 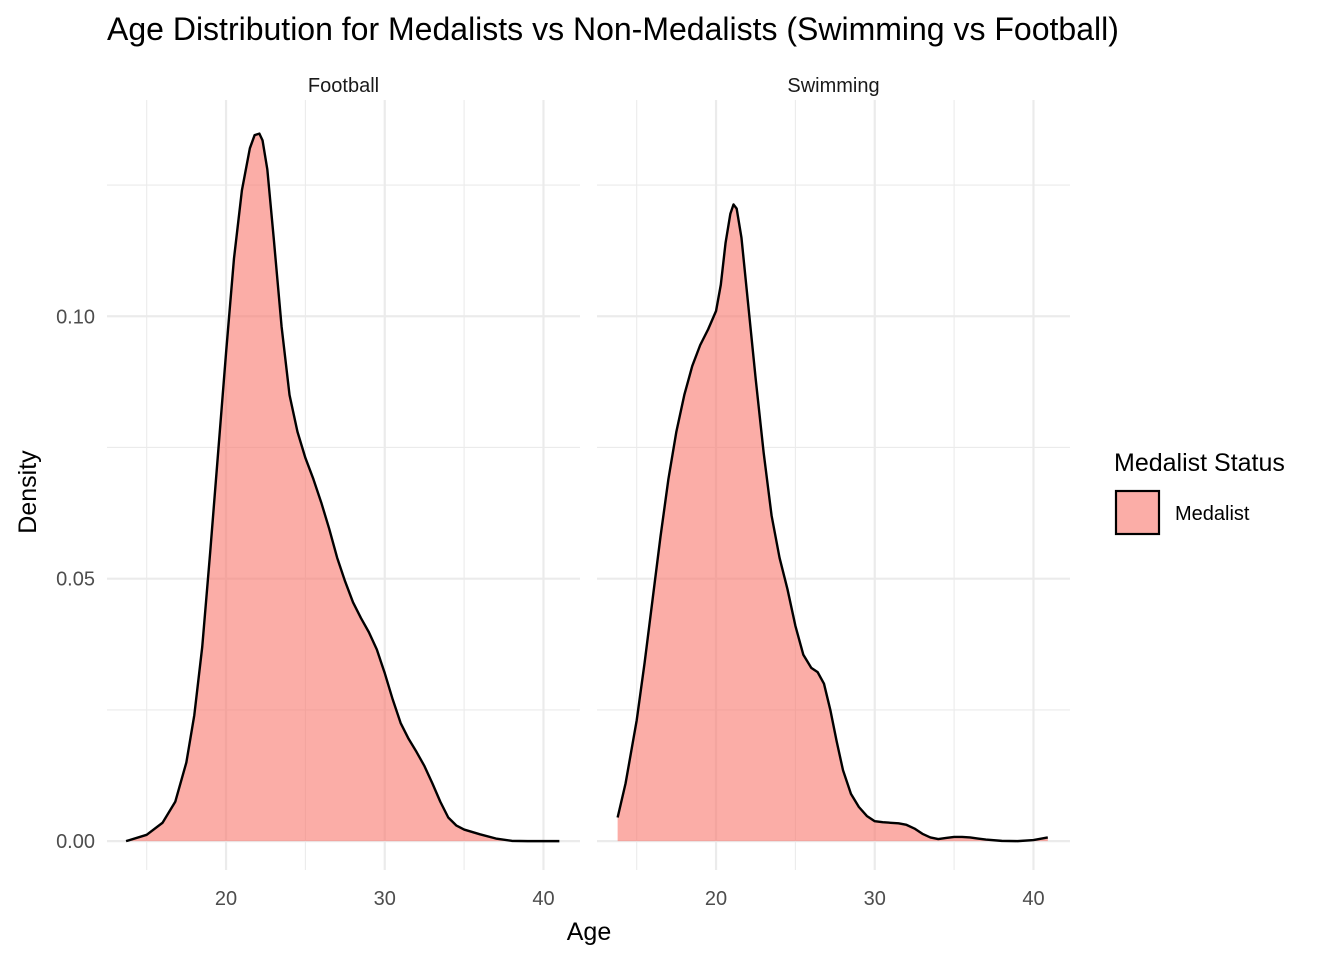 What do you see at coordinates (1199, 463) in the screenshot?
I see `legend-title: Medalist Status` at bounding box center [1199, 463].